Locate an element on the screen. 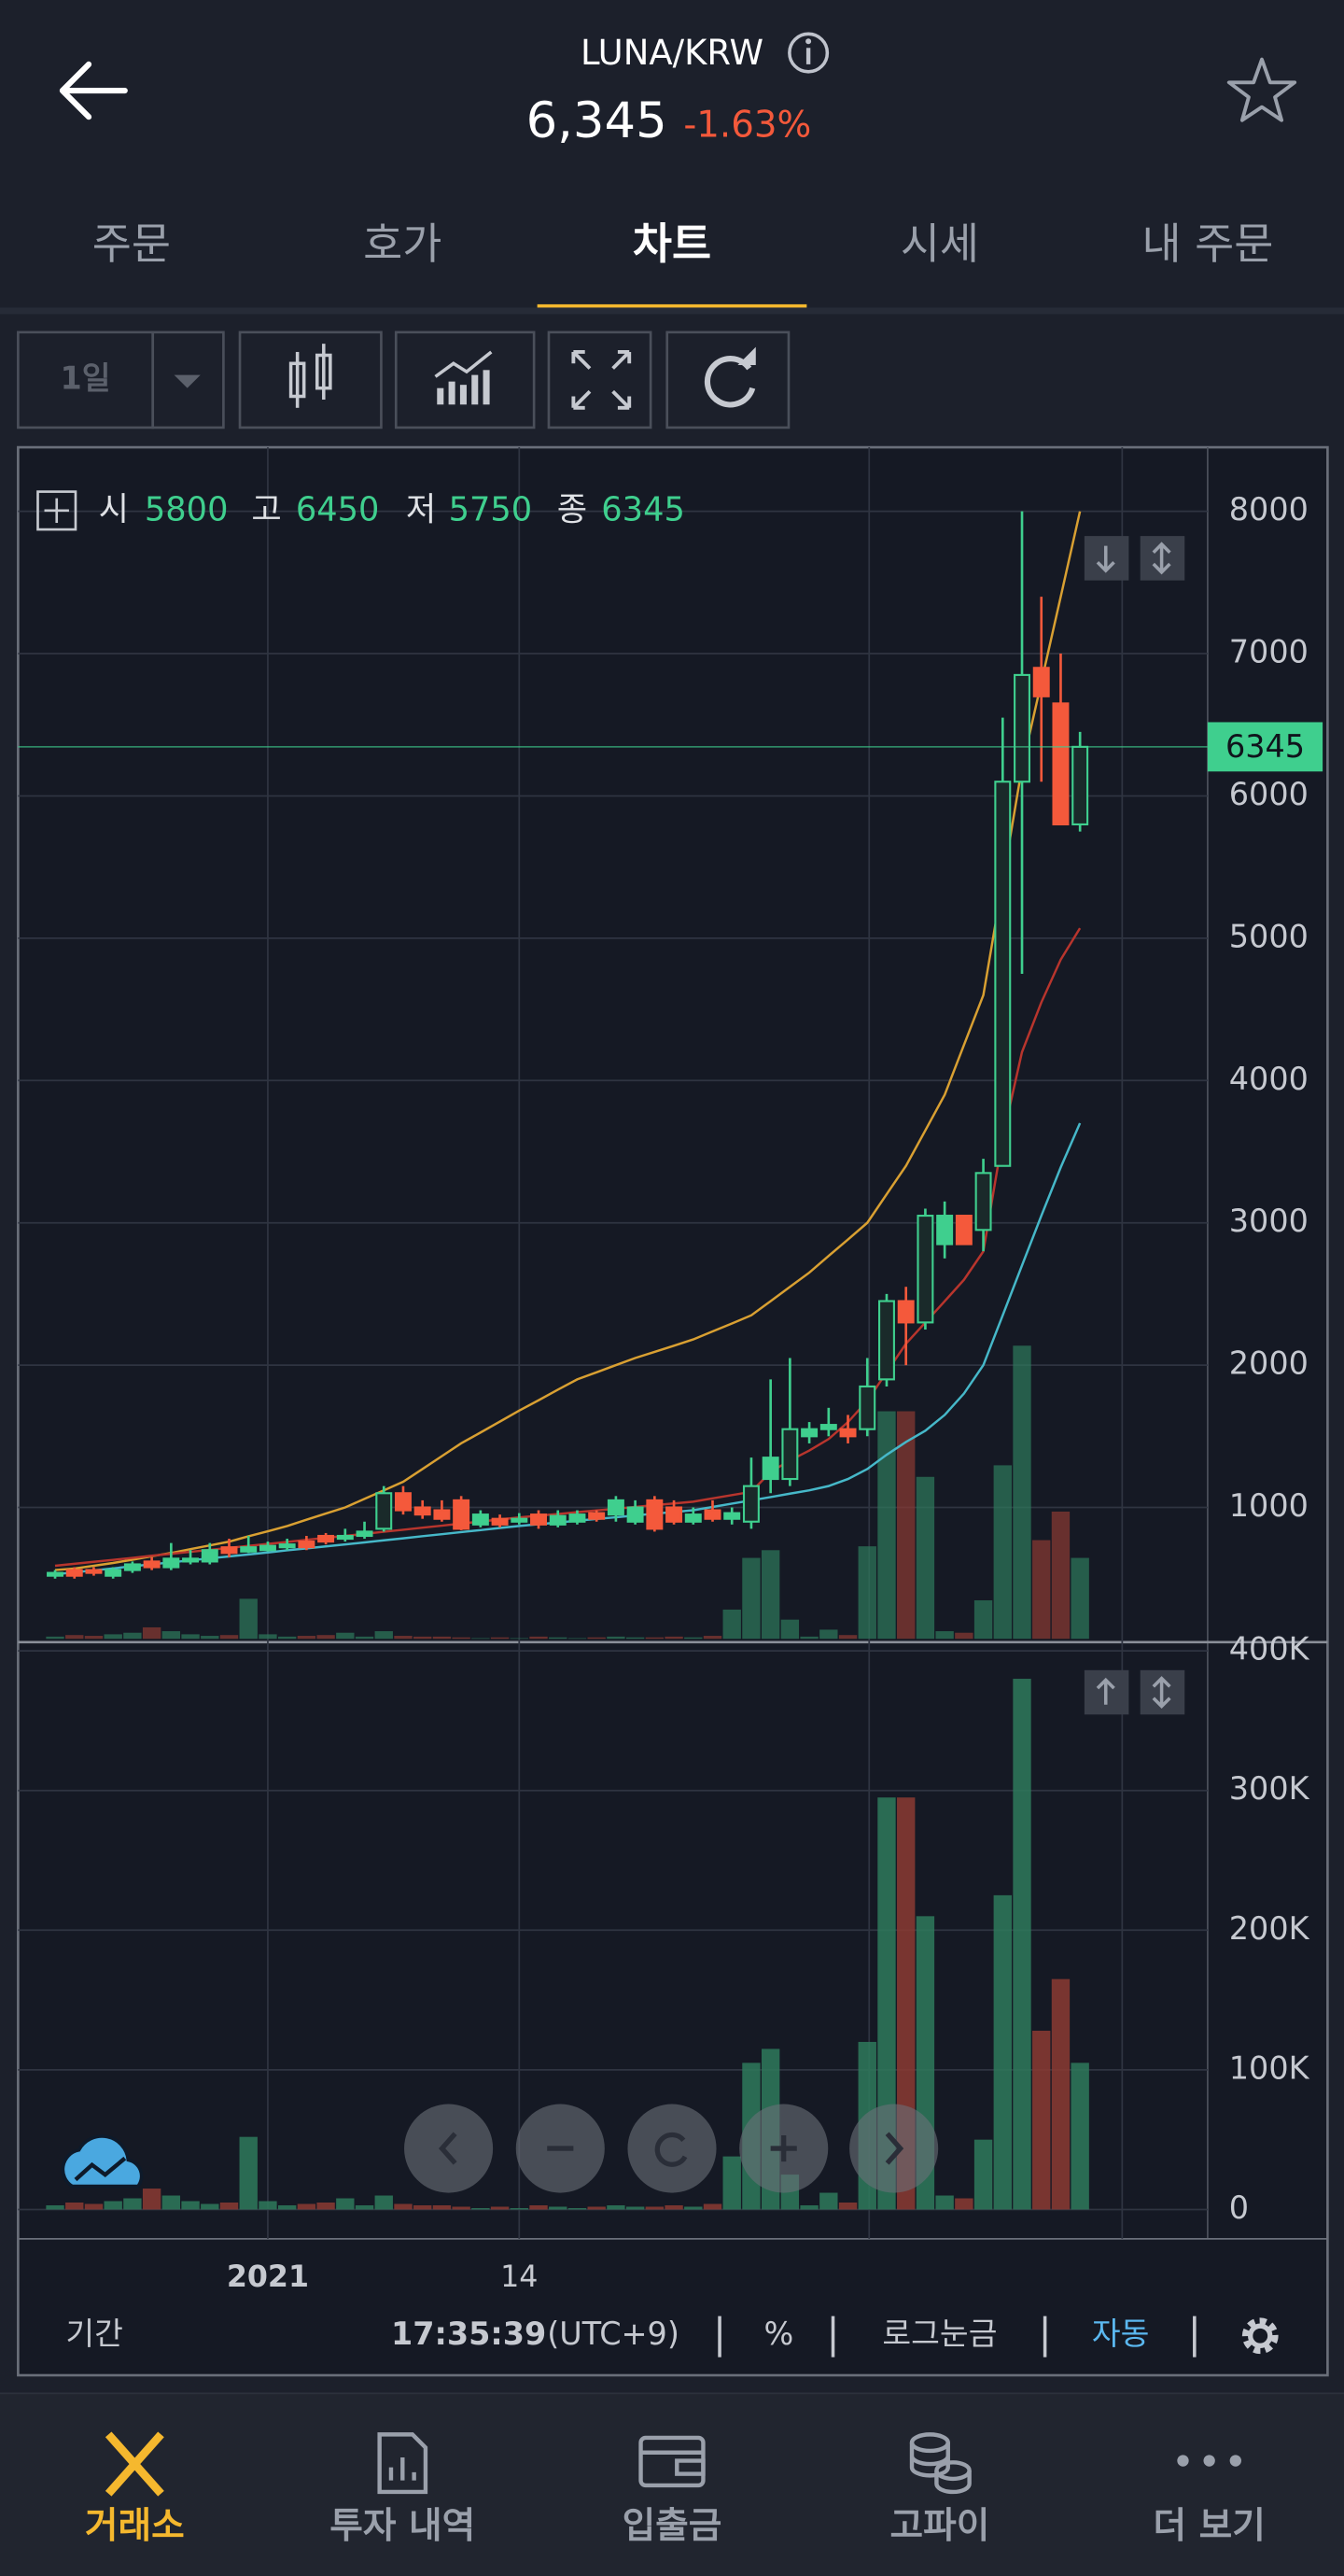  back-button is located at coordinates (93, 90).